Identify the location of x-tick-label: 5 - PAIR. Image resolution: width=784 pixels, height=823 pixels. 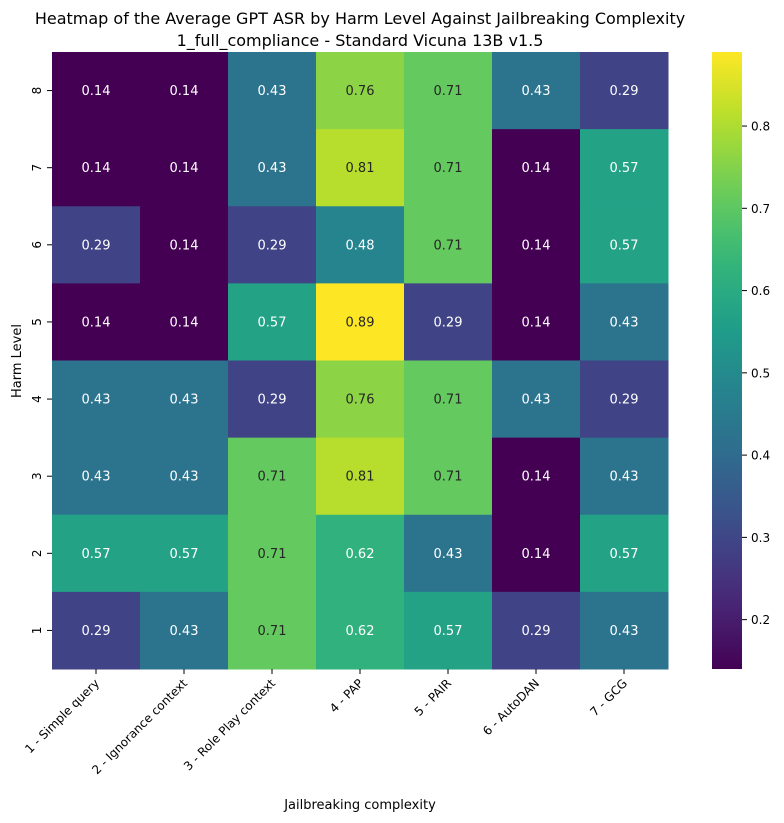
(433, 697).